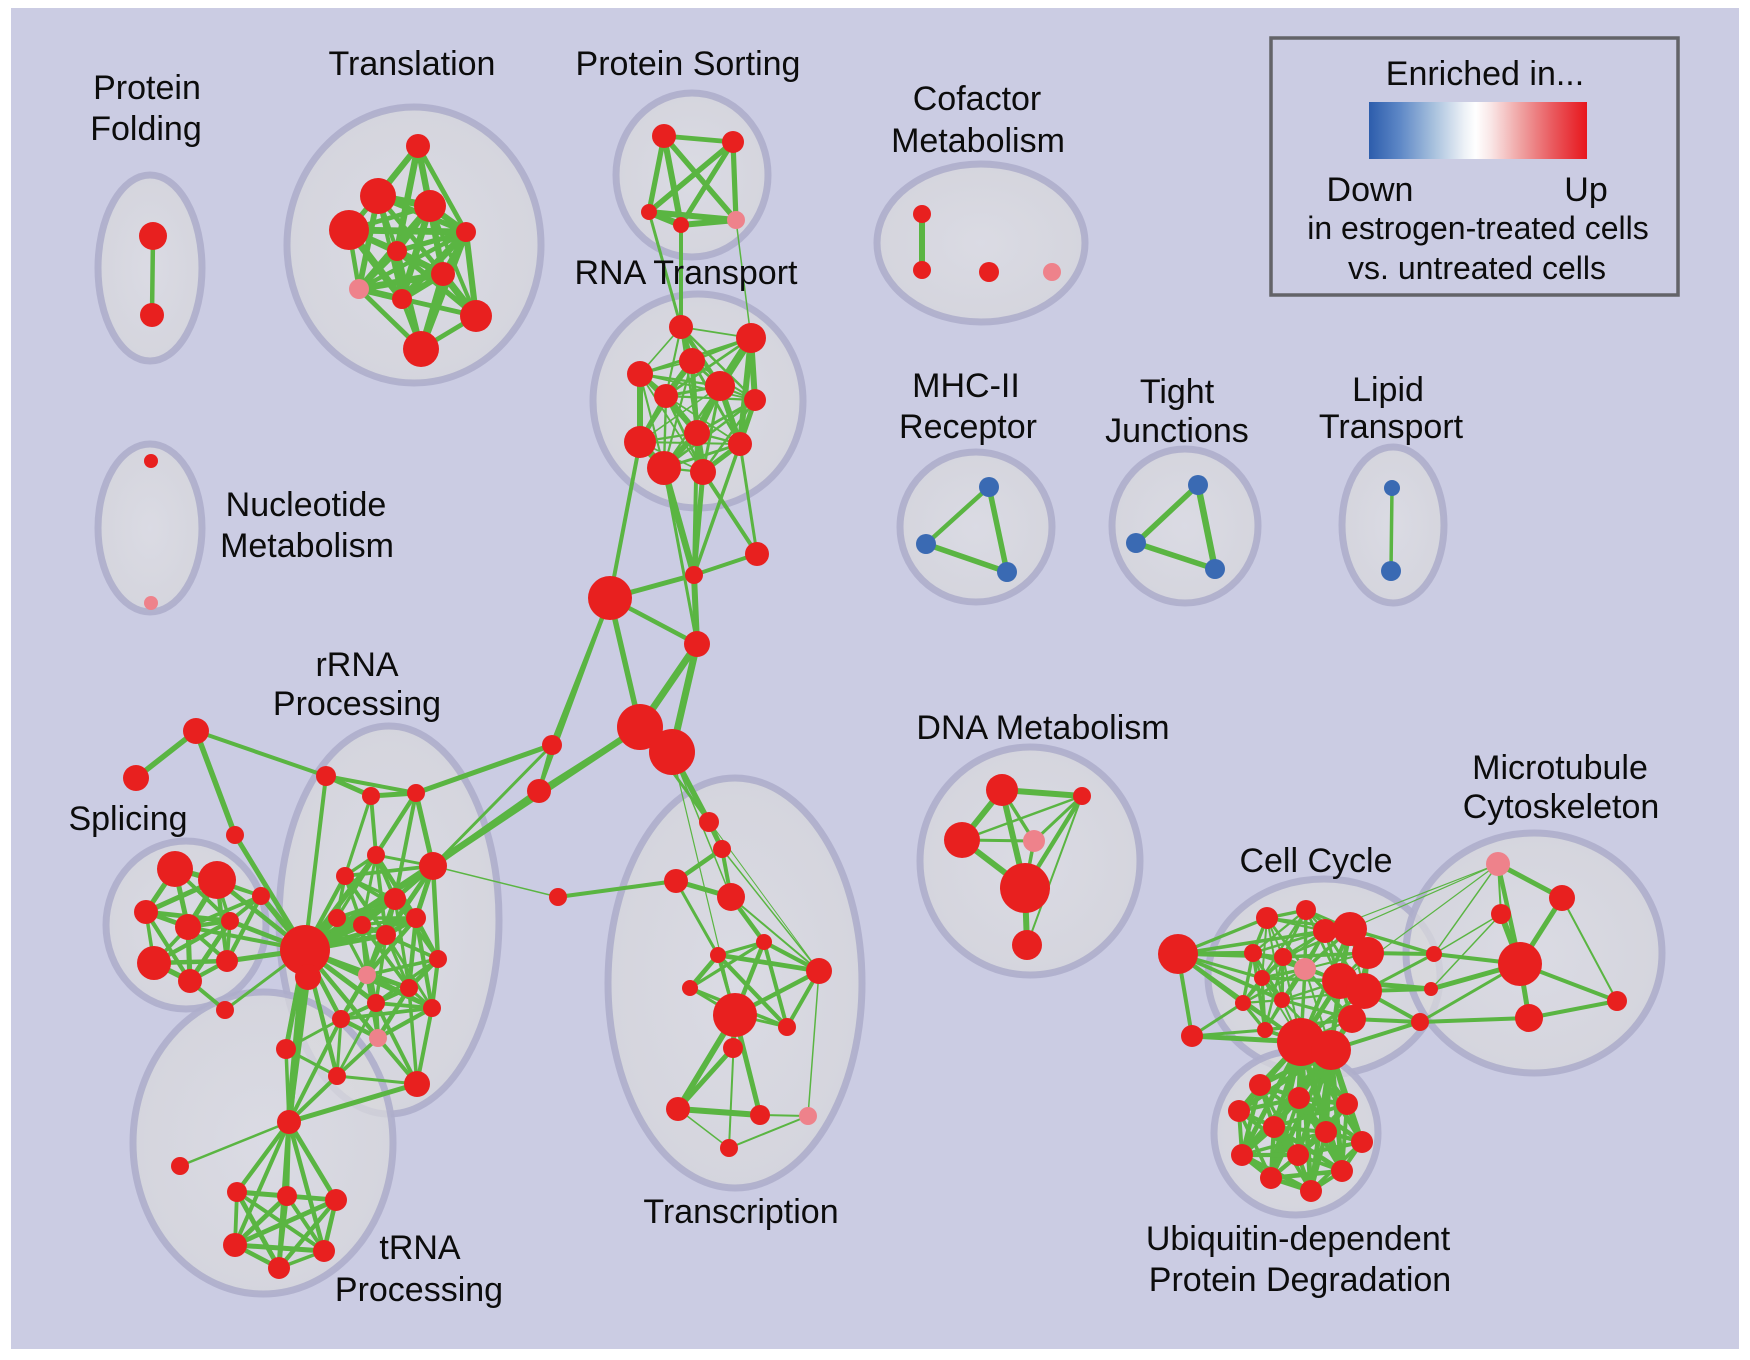  Describe the element at coordinates (306, 505) in the screenshot. I see `svg-text: Nucleotide` at that location.